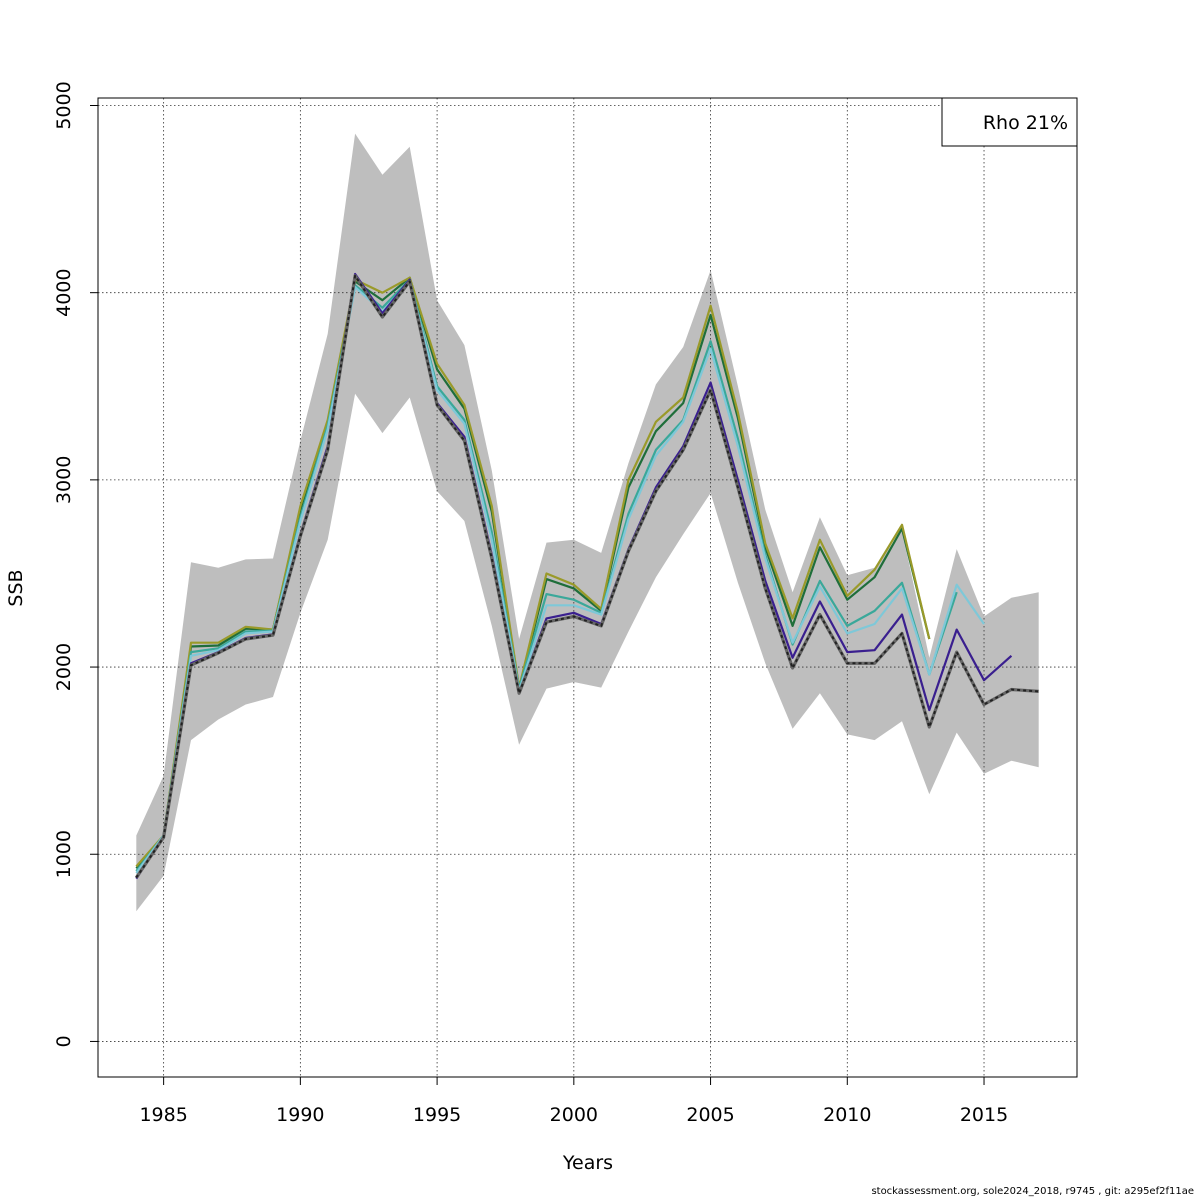  Describe the element at coordinates (587, 1163) in the screenshot. I see `x-axis-title: Years` at that location.